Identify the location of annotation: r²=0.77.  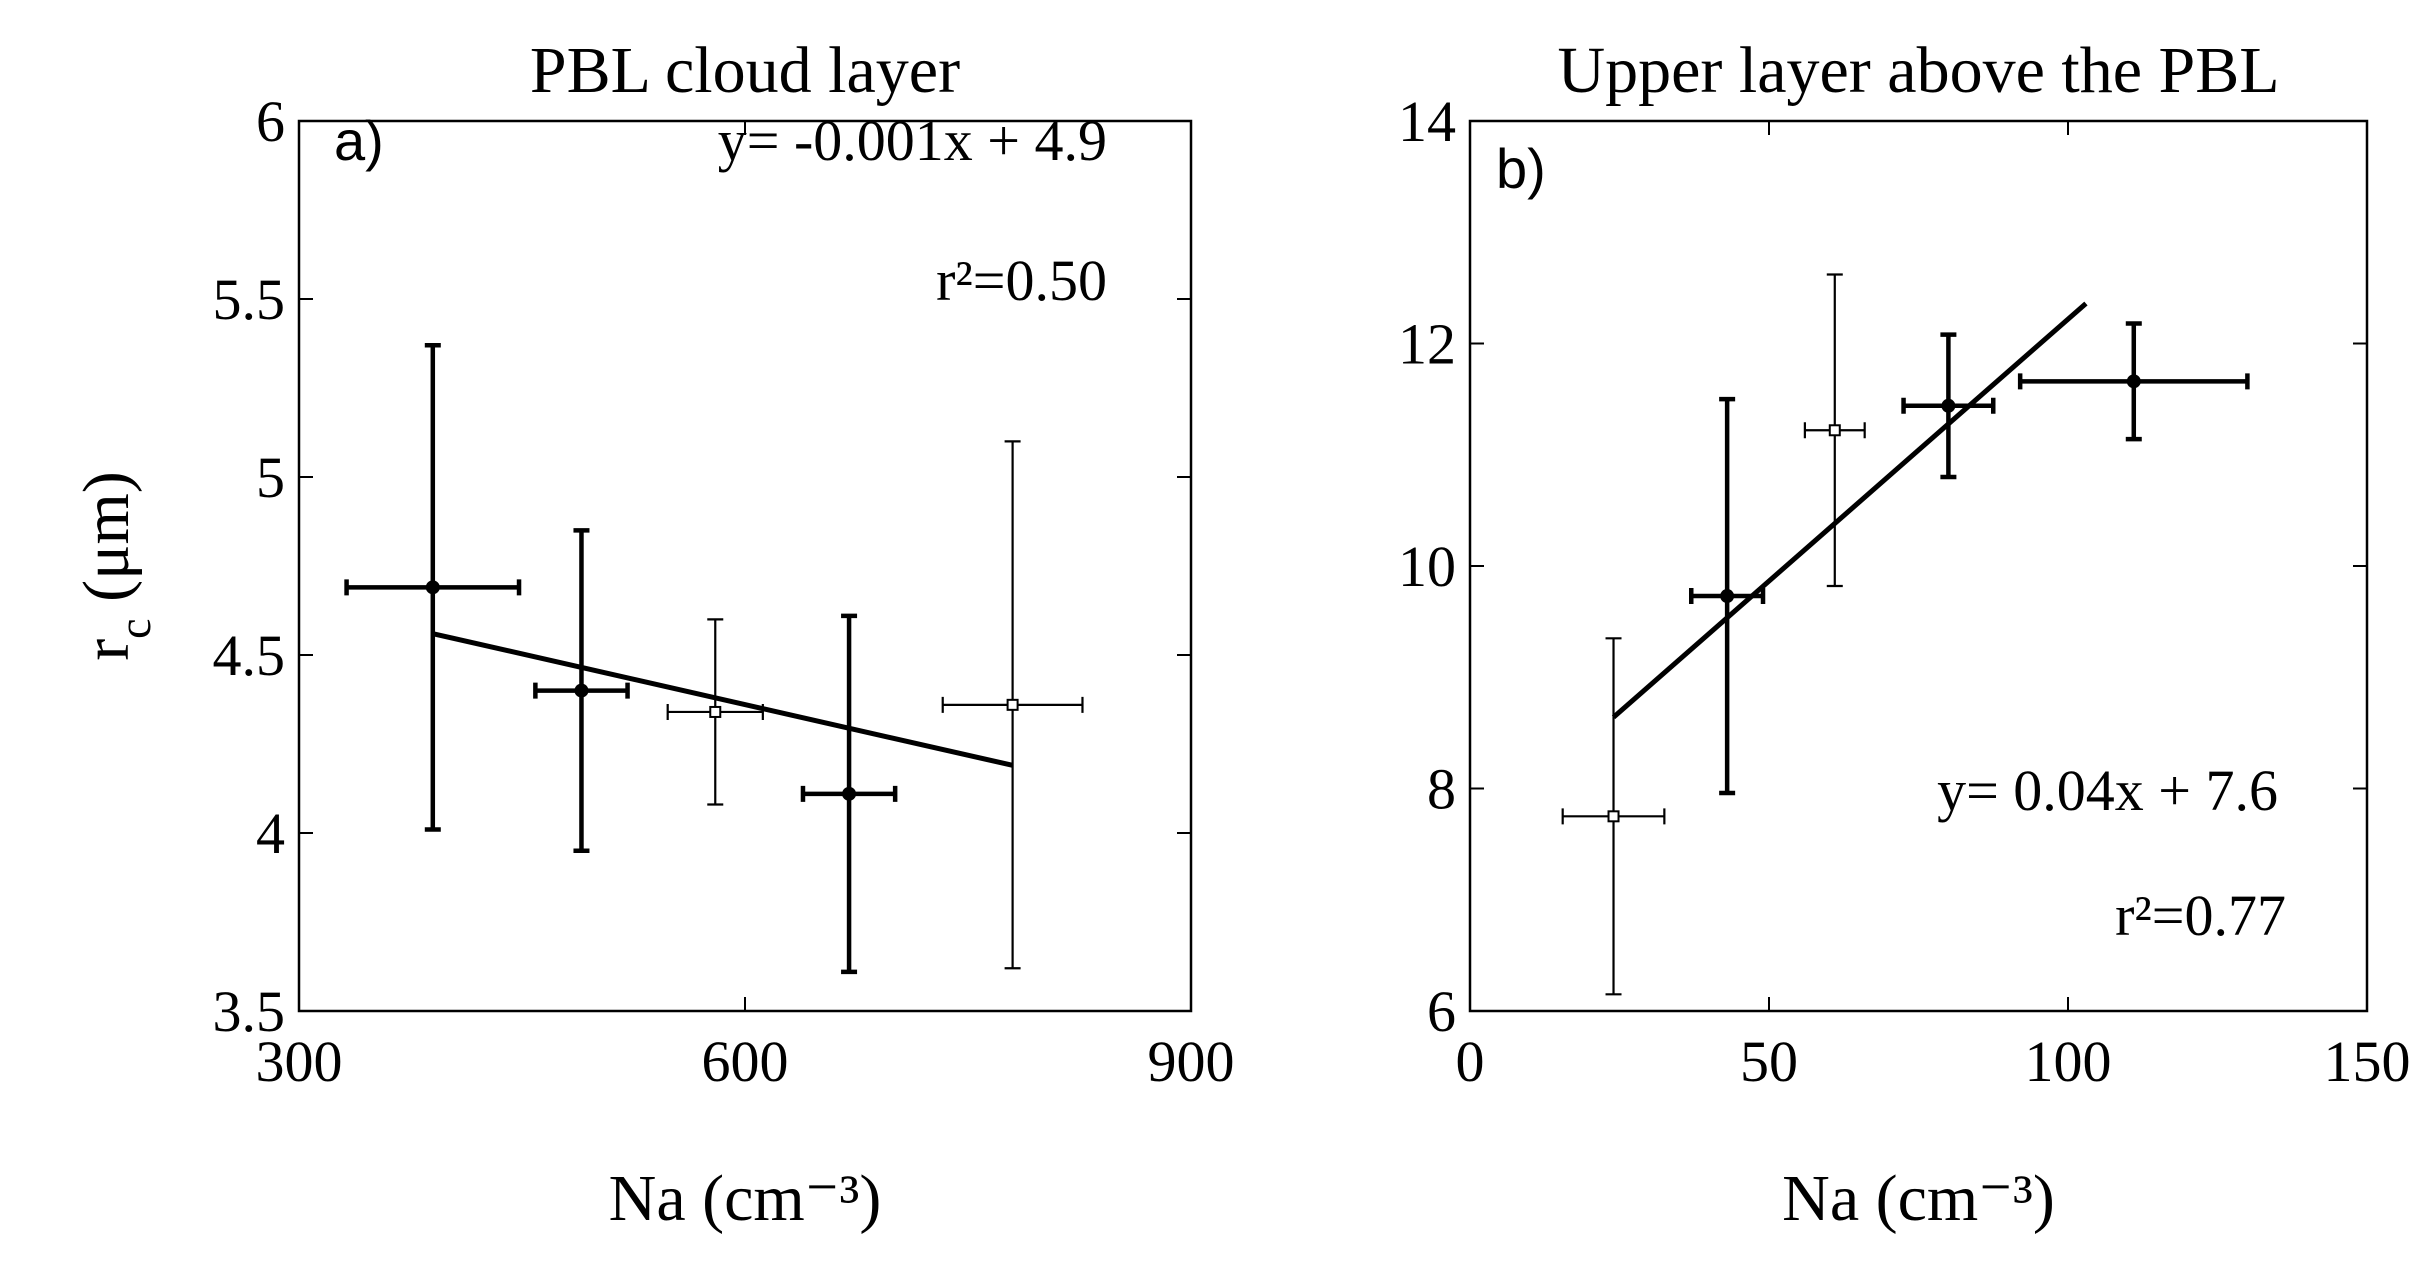
(2200, 915).